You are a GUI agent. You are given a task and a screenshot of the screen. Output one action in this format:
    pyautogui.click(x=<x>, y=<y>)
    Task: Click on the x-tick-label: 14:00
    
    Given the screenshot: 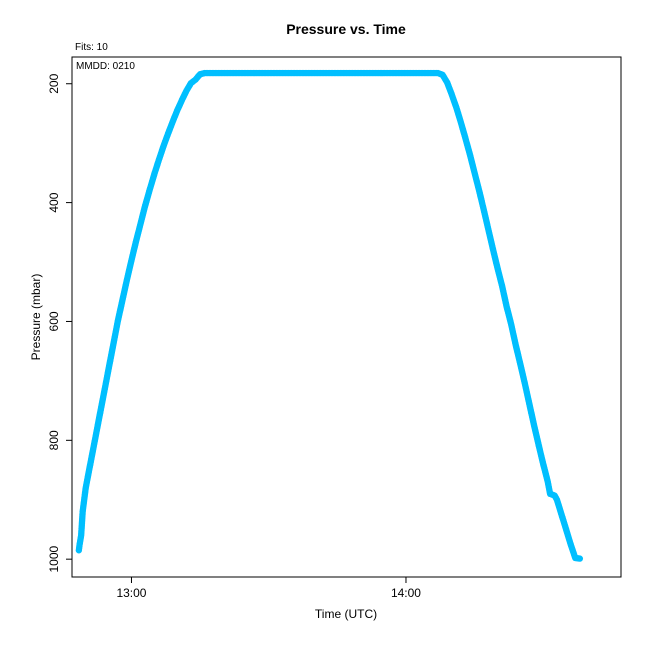 What is the action you would take?
    pyautogui.click(x=406, y=593)
    